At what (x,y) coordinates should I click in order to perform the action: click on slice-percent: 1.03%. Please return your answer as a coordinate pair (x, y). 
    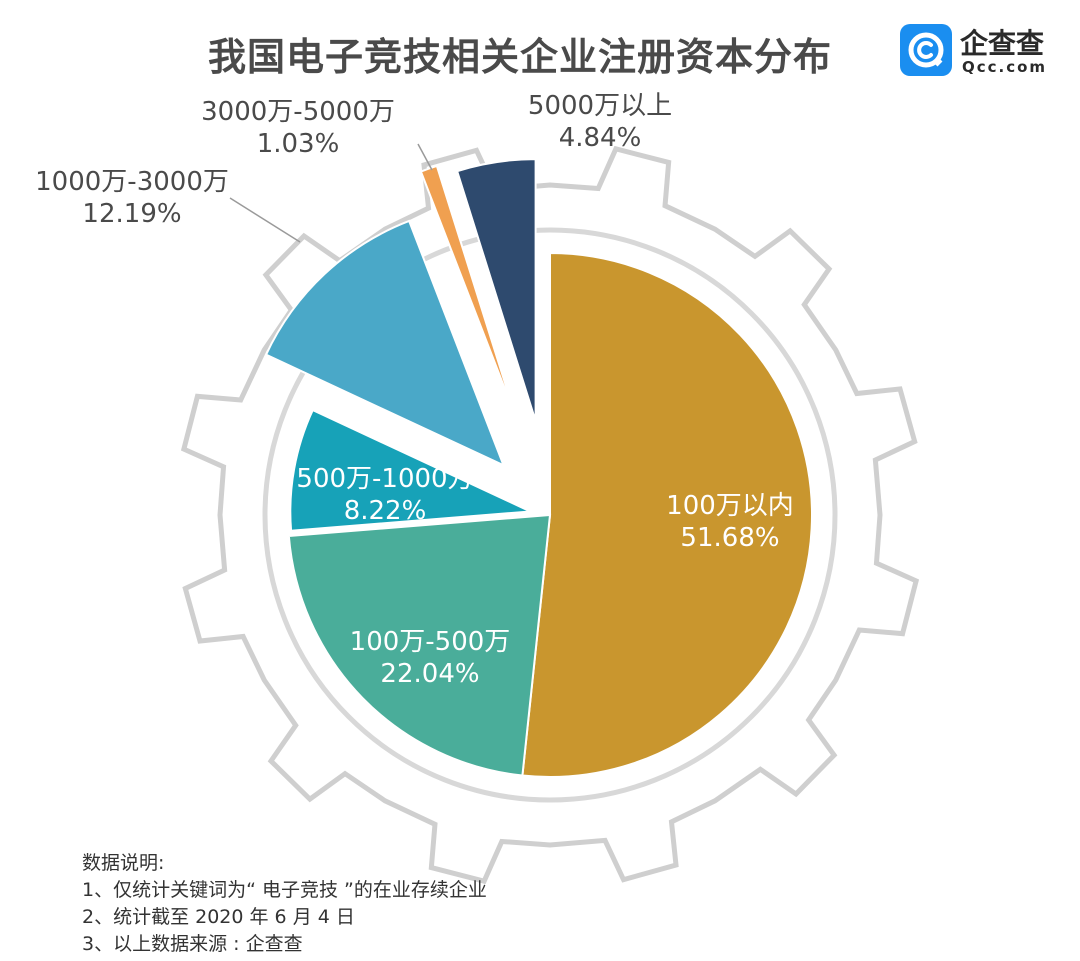
    Looking at the image, I should click on (298, 144).